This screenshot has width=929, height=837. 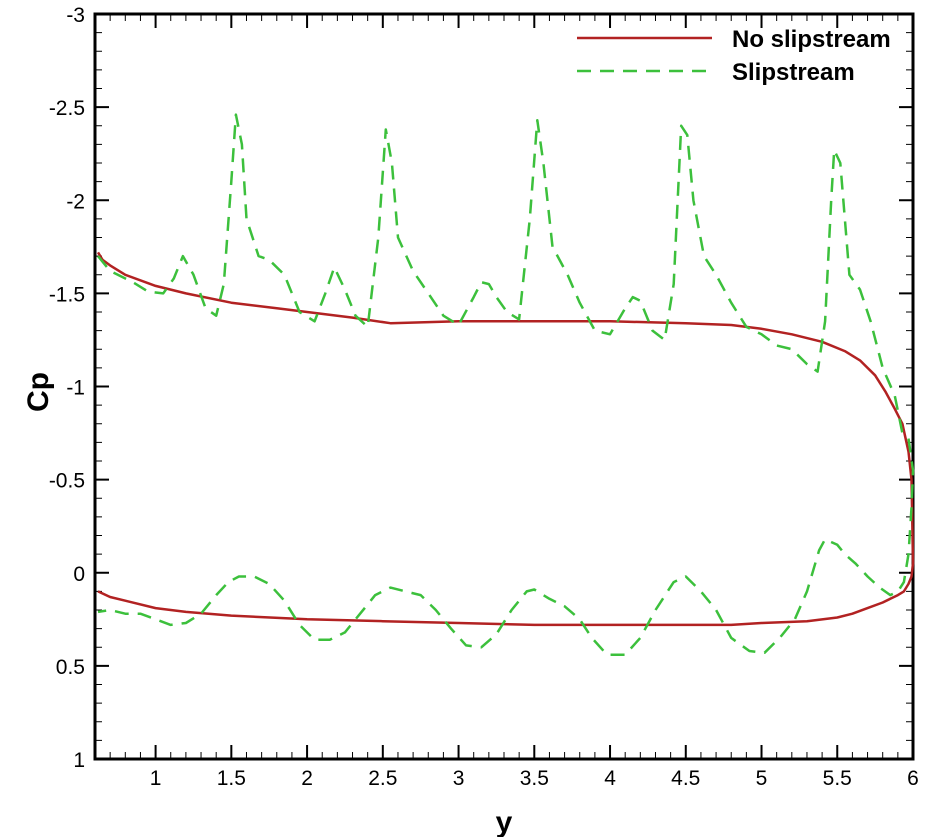 What do you see at coordinates (75, 201) in the screenshot?
I see `y-tick-label: -2` at bounding box center [75, 201].